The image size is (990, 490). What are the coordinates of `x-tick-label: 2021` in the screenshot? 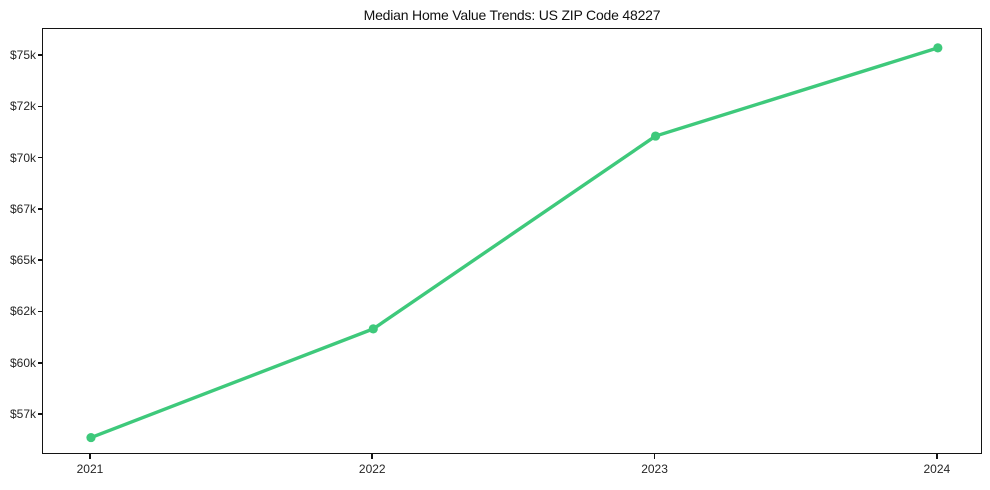 It's located at (90, 469).